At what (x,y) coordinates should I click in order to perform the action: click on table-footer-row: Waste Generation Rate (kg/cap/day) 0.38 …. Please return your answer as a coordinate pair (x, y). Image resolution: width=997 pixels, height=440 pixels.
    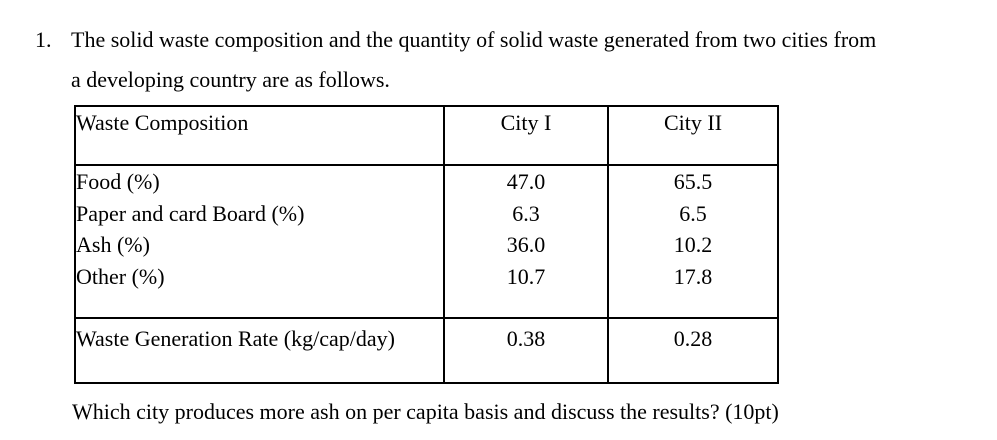
    Looking at the image, I should click on (426, 350).